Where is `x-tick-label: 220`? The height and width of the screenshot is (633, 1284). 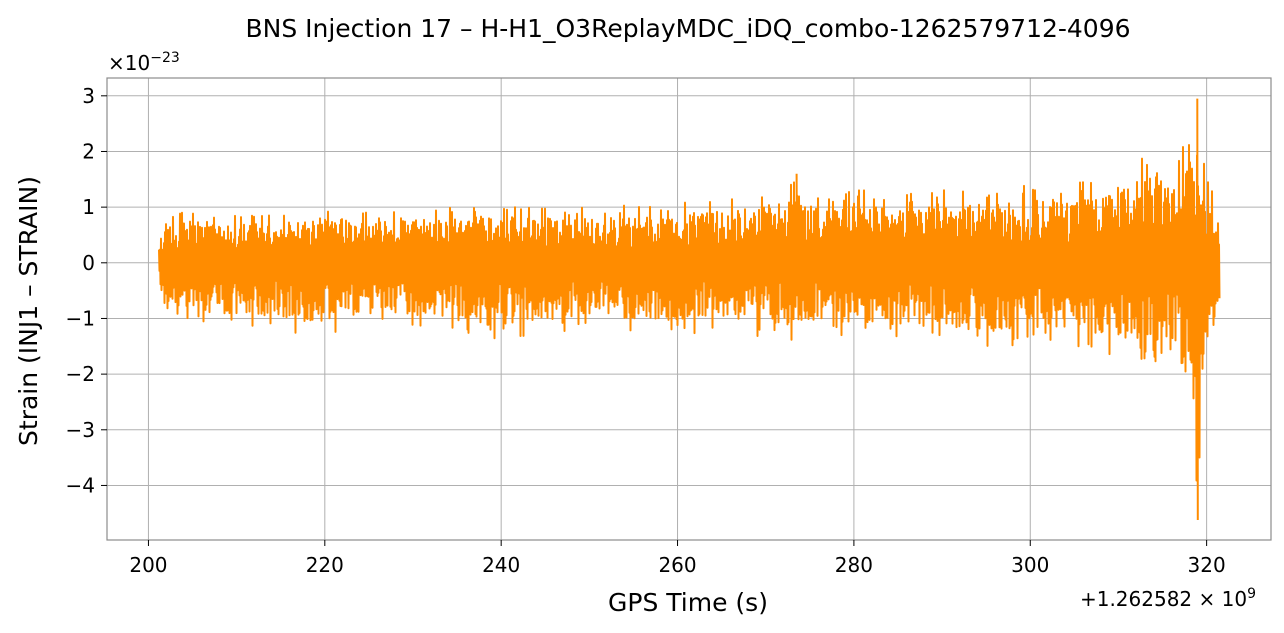 x-tick-label: 220 is located at coordinates (325, 565).